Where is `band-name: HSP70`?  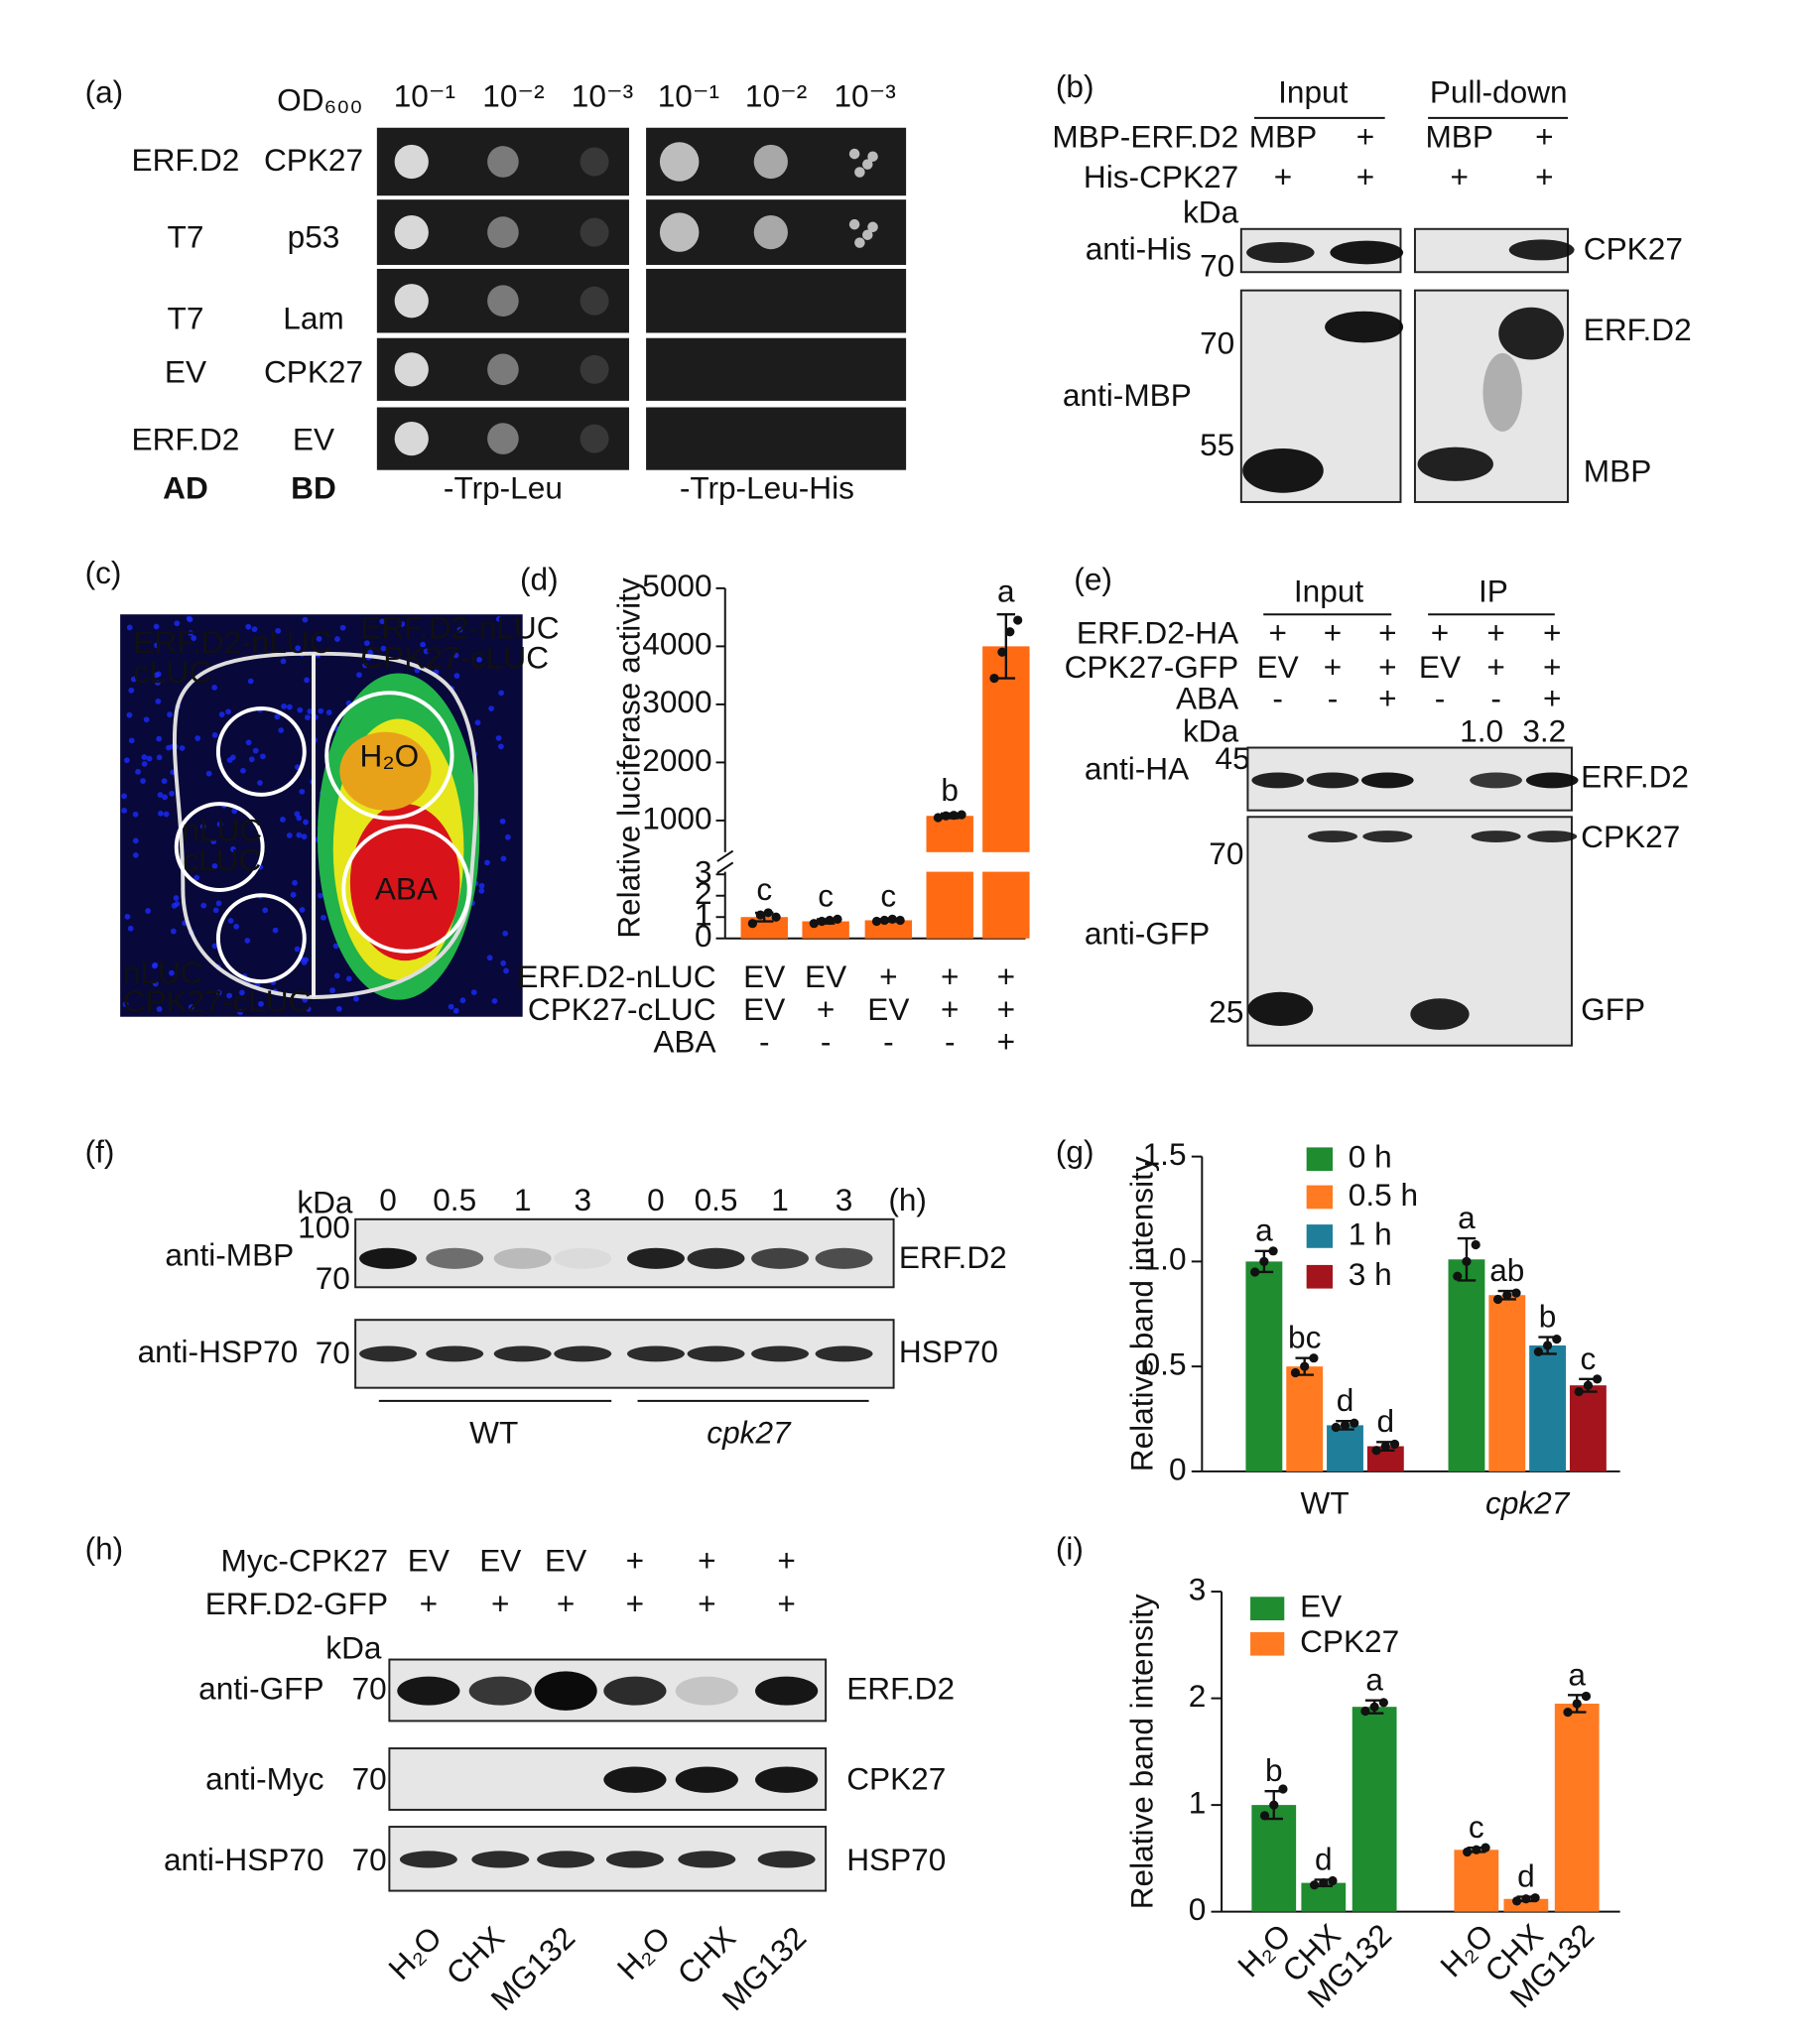
band-name: HSP70 is located at coordinates (948, 1351).